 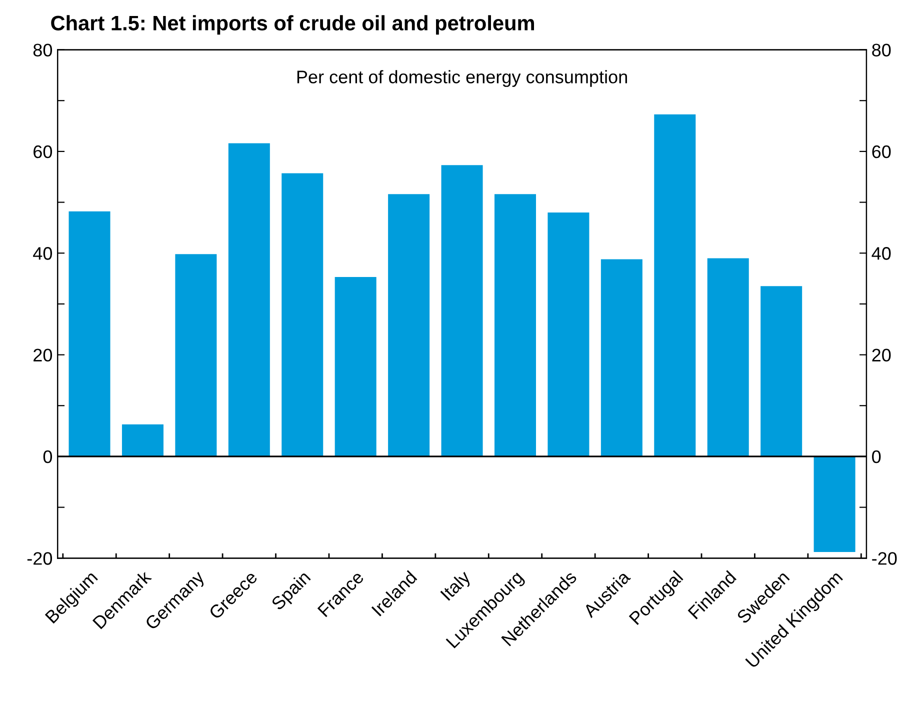 I want to click on text: Per cent of domestic energy consumption, so click(x=462, y=78).